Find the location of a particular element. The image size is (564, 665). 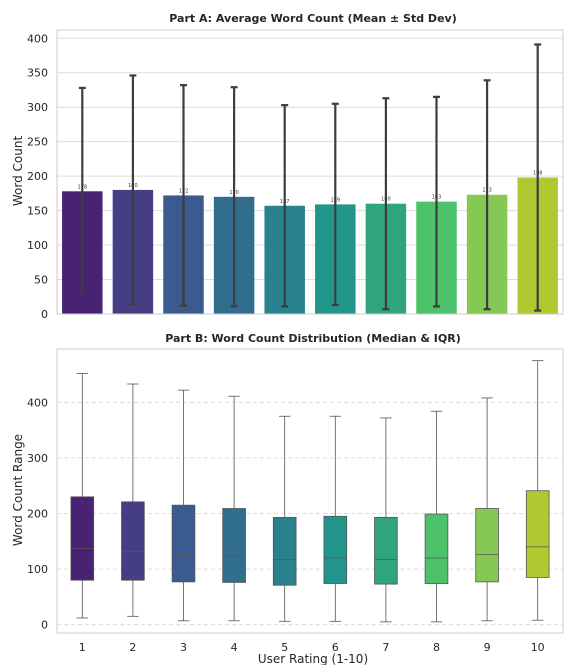

y-tick-label: 150 is located at coordinates (37, 211).